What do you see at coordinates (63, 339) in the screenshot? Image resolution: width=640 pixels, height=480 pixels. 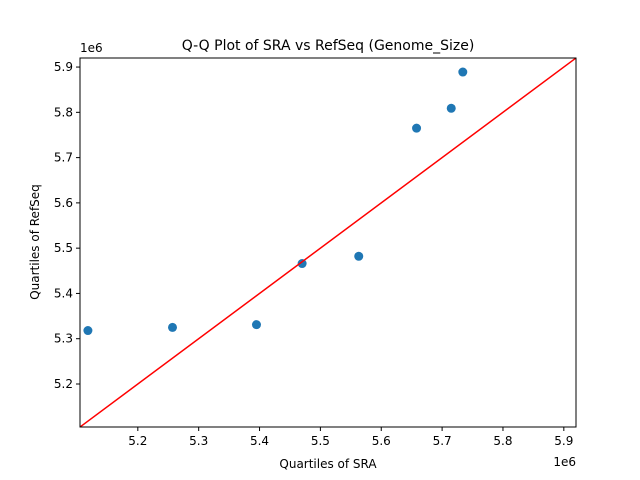 I see `y-tick-label: 5.3` at bounding box center [63, 339].